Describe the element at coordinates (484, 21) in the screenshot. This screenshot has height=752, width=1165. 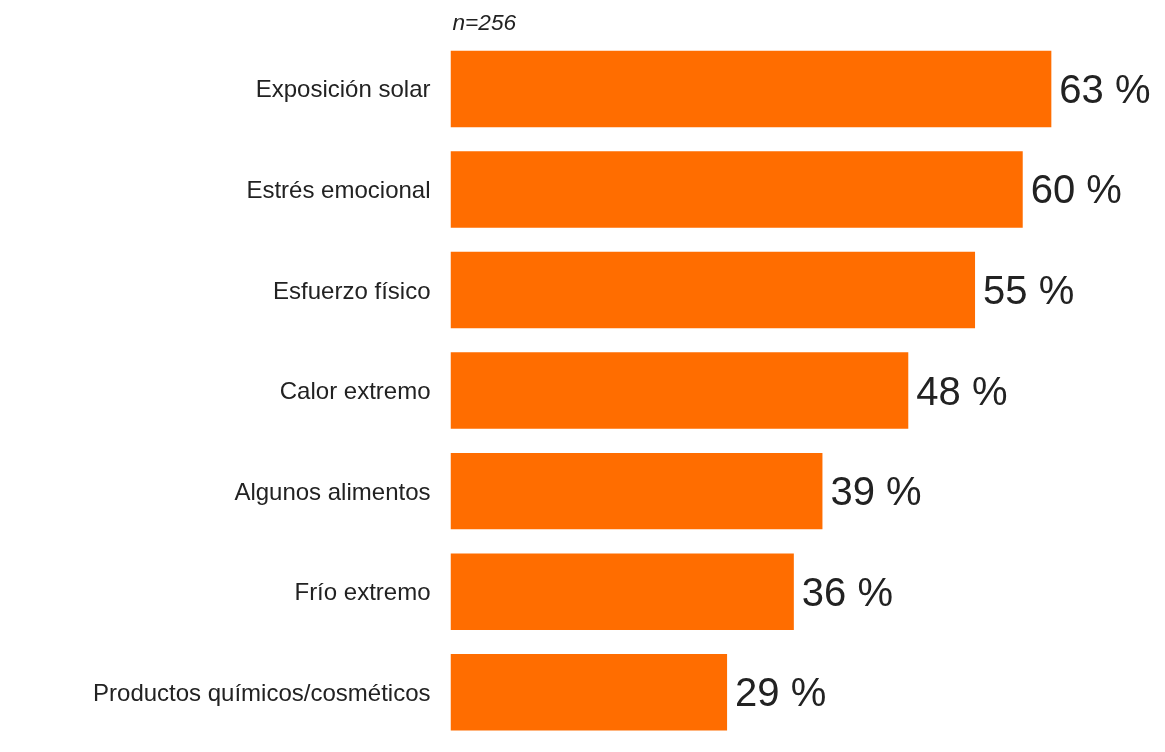
I see `text: n=256` at that location.